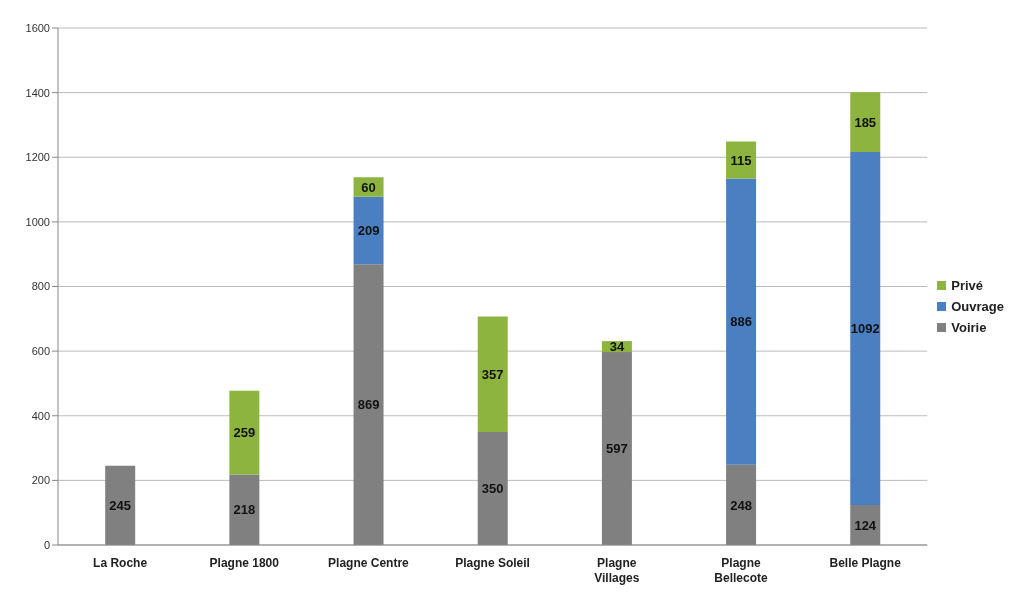  What do you see at coordinates (40, 351) in the screenshot?
I see `y-tick-label: 600` at bounding box center [40, 351].